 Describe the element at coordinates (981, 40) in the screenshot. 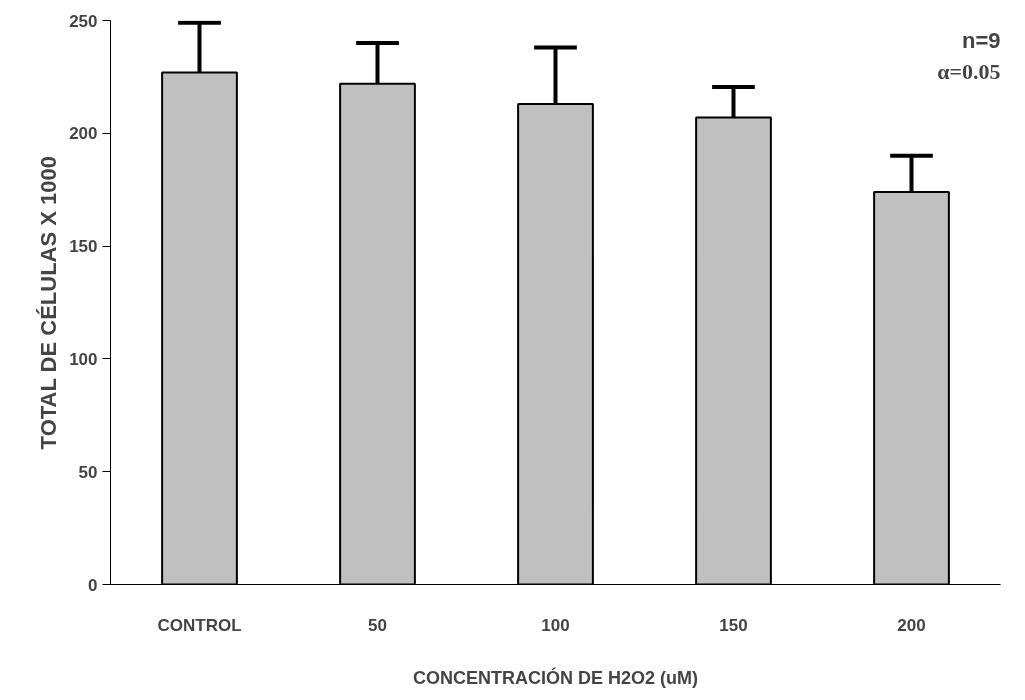

I see `annotation: n=9` at that location.